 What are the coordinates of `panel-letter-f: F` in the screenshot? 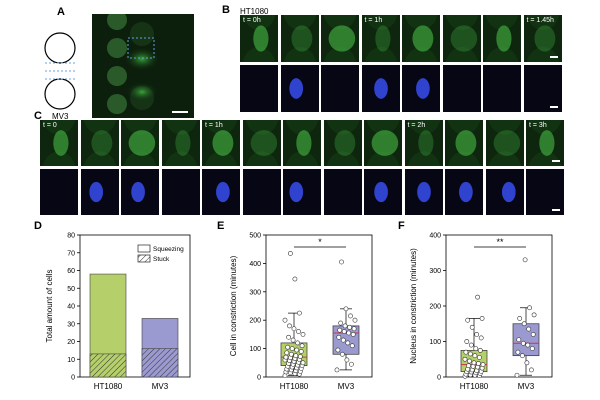 It's located at (401, 226).